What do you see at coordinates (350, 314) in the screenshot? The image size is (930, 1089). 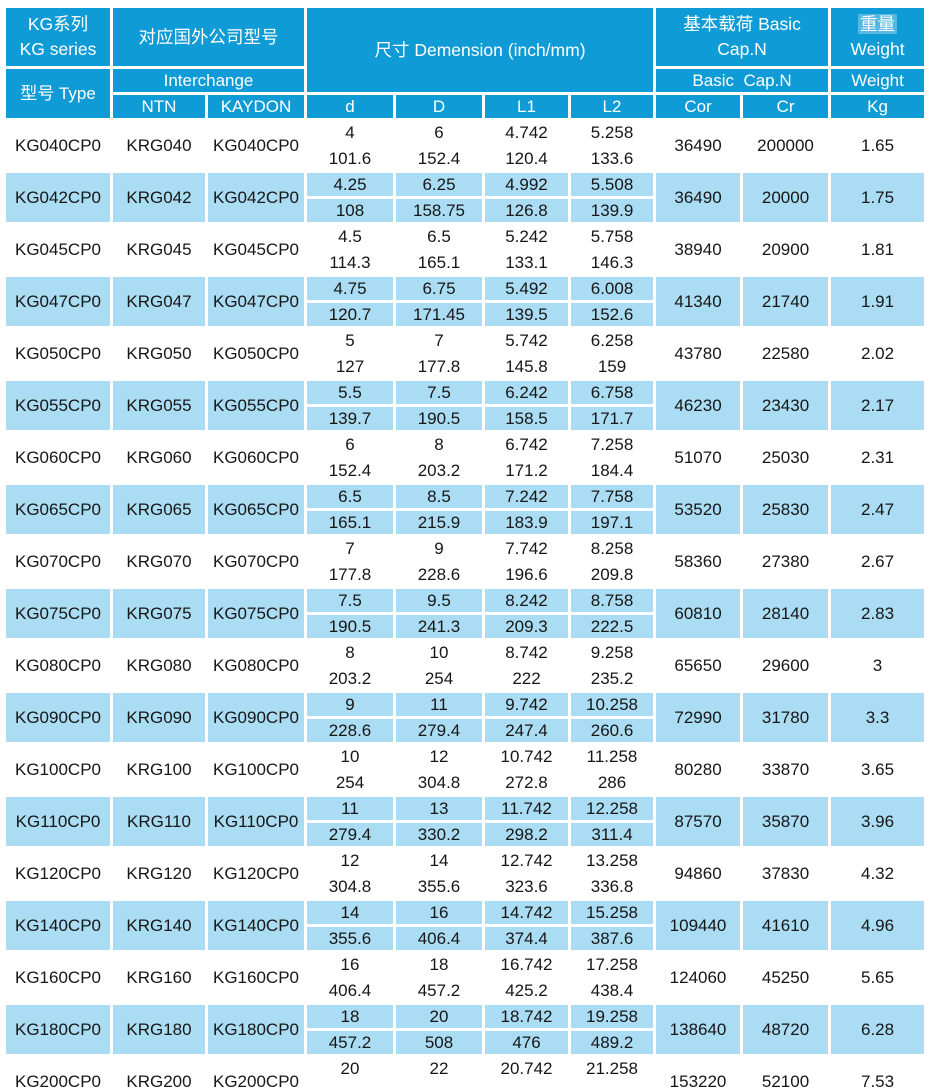 I see `dim-mm-cell: 120.7` at bounding box center [350, 314].